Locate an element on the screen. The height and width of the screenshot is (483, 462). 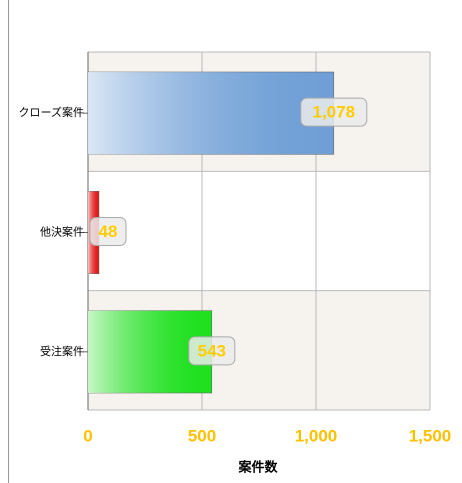
bar-shine is located at coordinates (211, 113).